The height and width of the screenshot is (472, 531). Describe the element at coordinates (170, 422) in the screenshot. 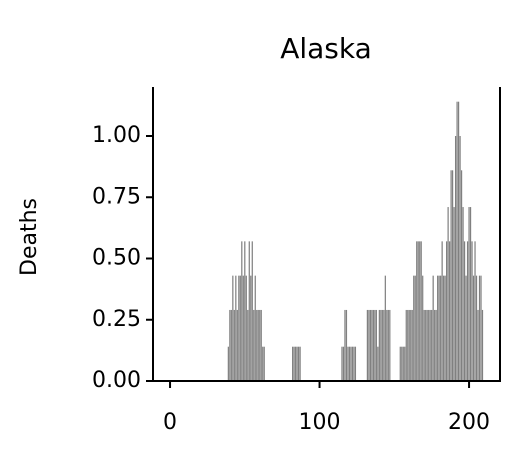

I see `x-tick-label: 0` at that location.